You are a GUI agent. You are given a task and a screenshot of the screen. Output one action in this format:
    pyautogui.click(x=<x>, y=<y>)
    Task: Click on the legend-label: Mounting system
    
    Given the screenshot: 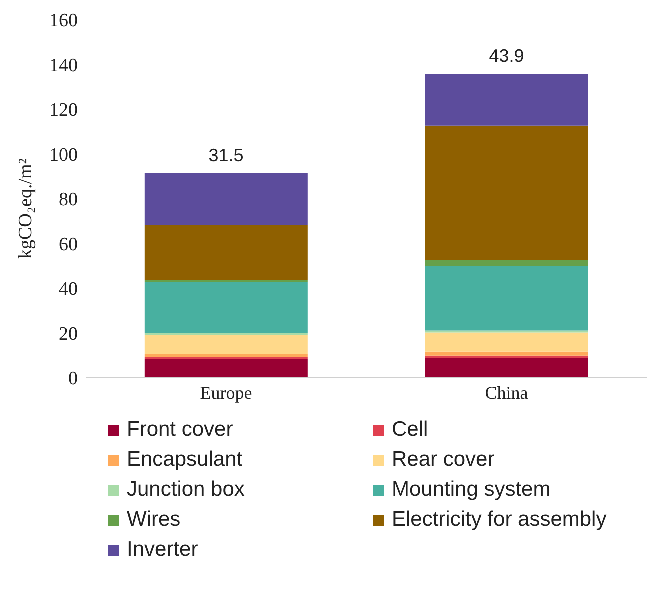 What is the action you would take?
    pyautogui.click(x=471, y=490)
    